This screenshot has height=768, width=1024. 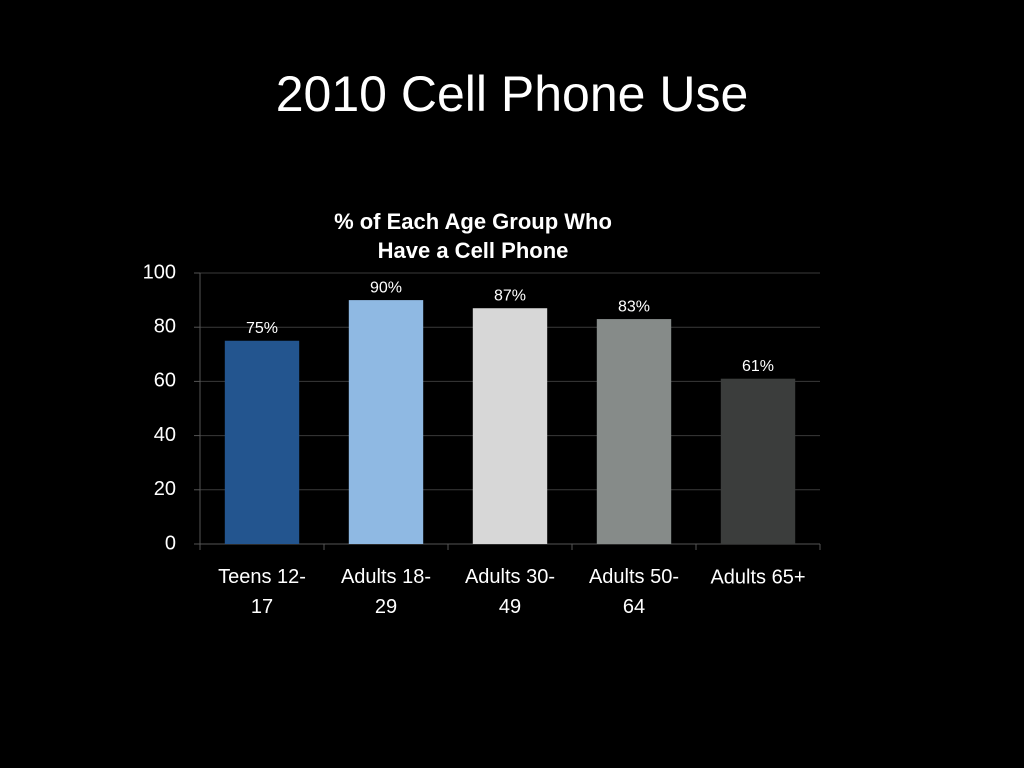 I want to click on x-tick-label: Adults 65+, so click(x=757, y=577).